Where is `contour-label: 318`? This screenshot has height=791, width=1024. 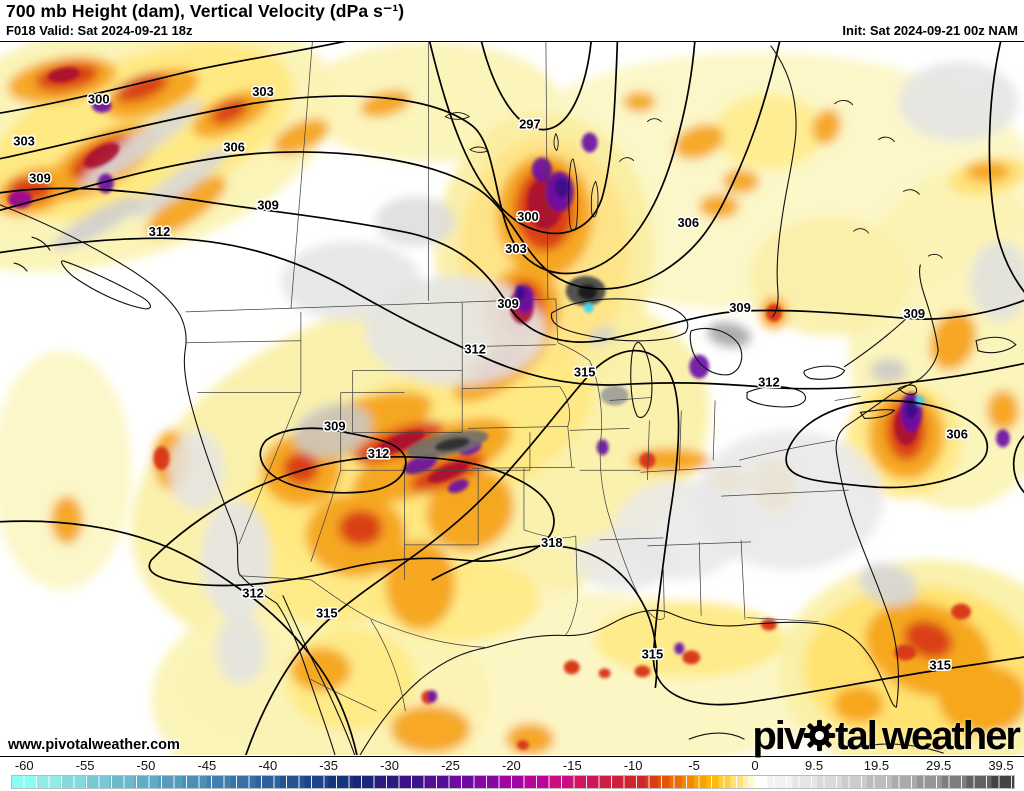 contour-label: 318 is located at coordinates (552, 542).